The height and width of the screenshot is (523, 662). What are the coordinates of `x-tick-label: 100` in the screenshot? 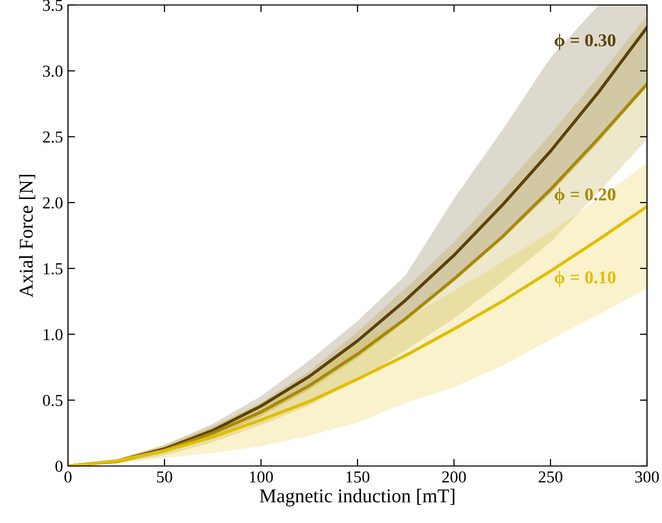 It's located at (261, 477).